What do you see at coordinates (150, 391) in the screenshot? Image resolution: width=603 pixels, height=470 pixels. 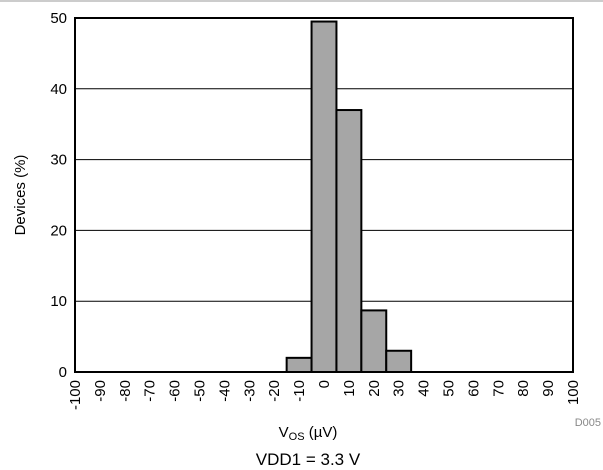 I see `x-tick-label: -70` at bounding box center [150, 391].